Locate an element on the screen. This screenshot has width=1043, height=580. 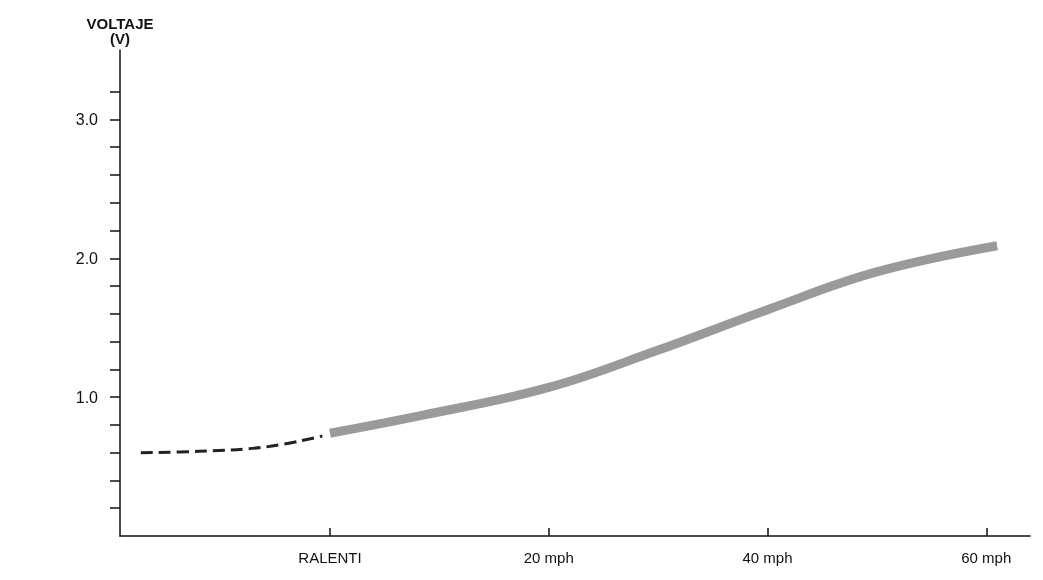
y-axis-title: VOLTAJE (V) is located at coordinates (120, 31).